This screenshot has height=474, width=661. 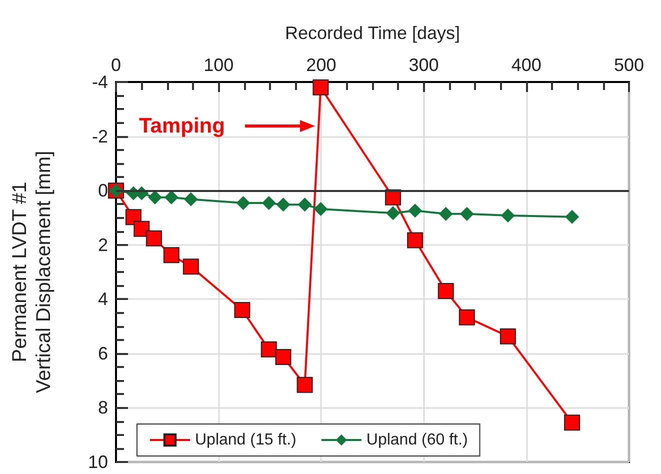 What do you see at coordinates (103, 299) in the screenshot?
I see `y-tick-label: 4` at bounding box center [103, 299].